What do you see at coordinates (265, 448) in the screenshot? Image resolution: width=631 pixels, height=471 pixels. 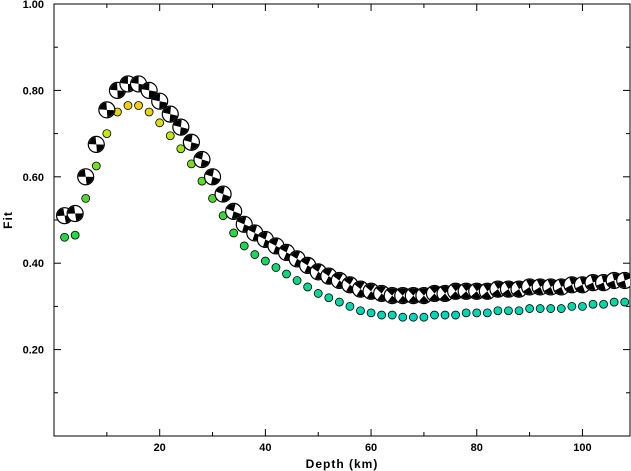 I see `x-tick-label: 40` at bounding box center [265, 448].